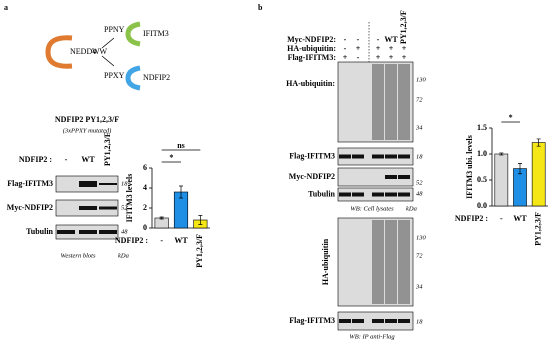  Describe the element at coordinates (482, 127) in the screenshot. I see `y-tick-label: 1.5` at that location.